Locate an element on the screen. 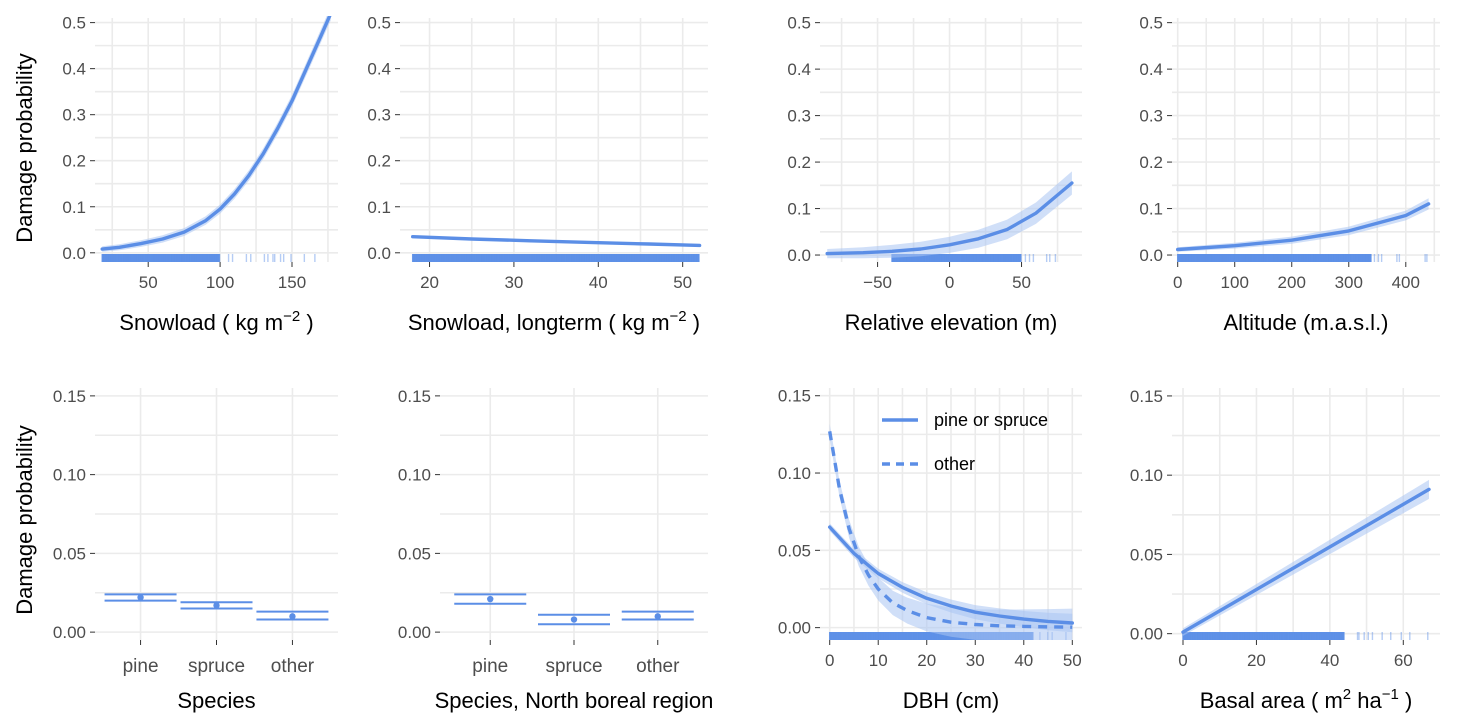  x-axis-label: Altitude (m.a.s.l.) is located at coordinates (1305, 322).